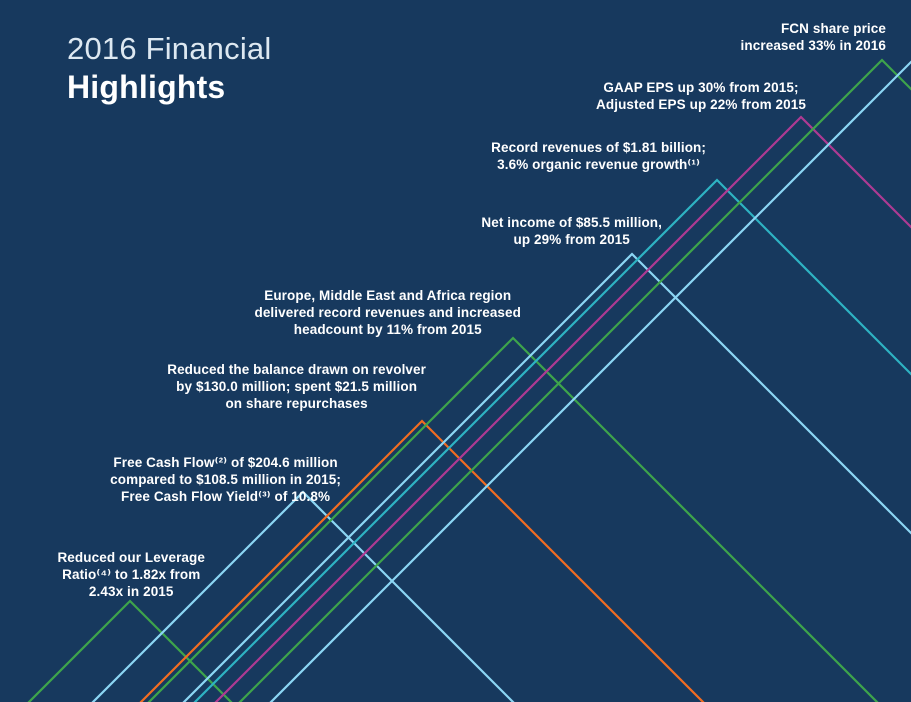 The image size is (911, 702). What do you see at coordinates (225, 462) in the screenshot?
I see `annotation-line: Free Cash Flow⁽²⁾ of $204.6 million` at bounding box center [225, 462].